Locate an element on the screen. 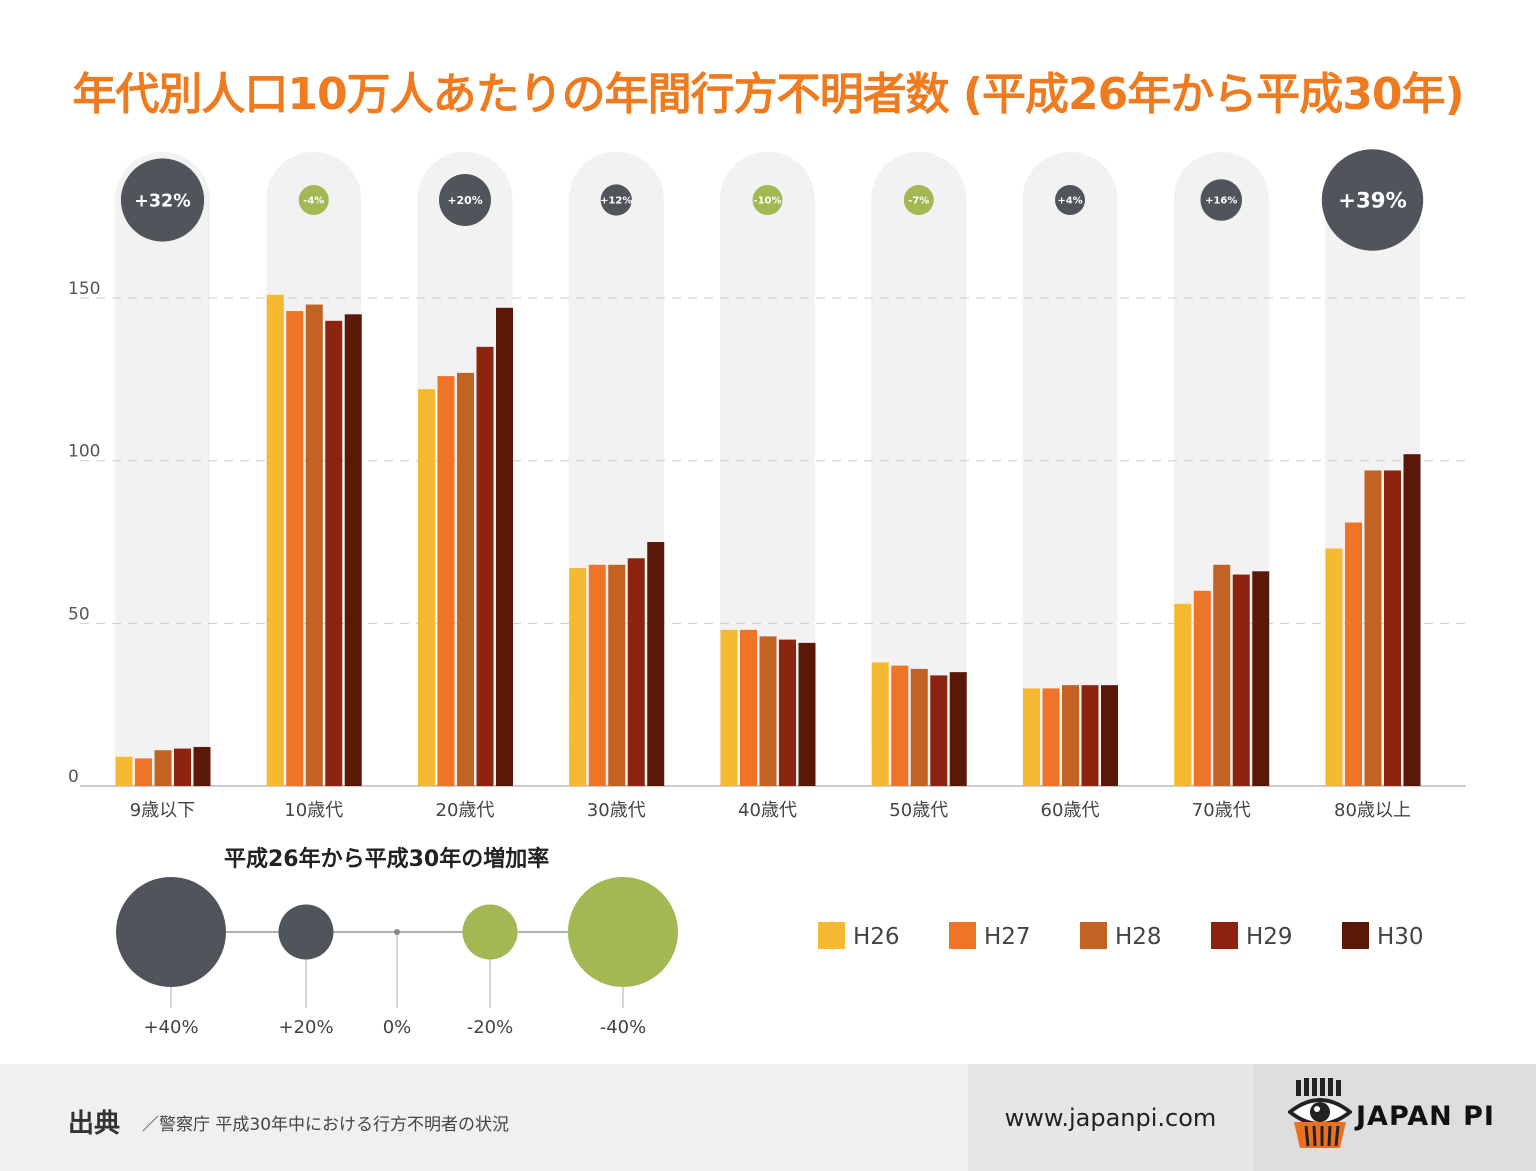 The image size is (1536, 1171). change-label: -10% is located at coordinates (767, 201).